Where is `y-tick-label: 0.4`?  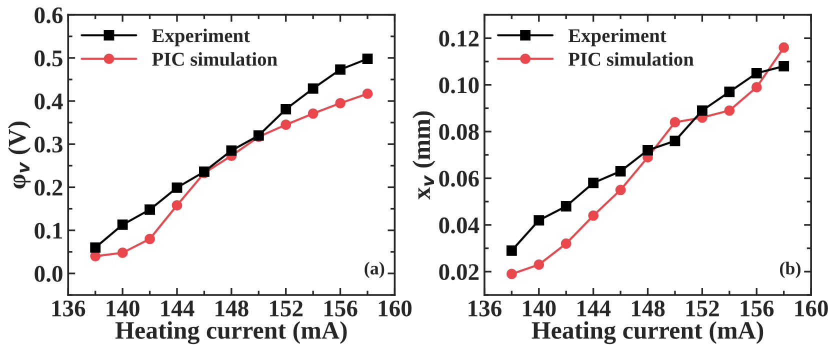 y-tick-label: 0.4 is located at coordinates (48, 102).